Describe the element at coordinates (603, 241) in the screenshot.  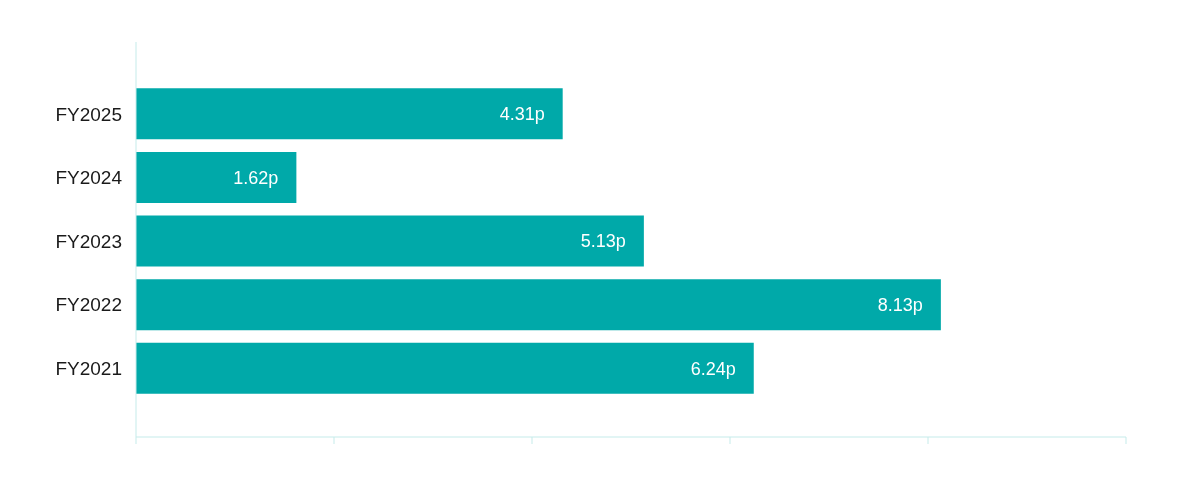
I see `data-label: 5.13p` at that location.